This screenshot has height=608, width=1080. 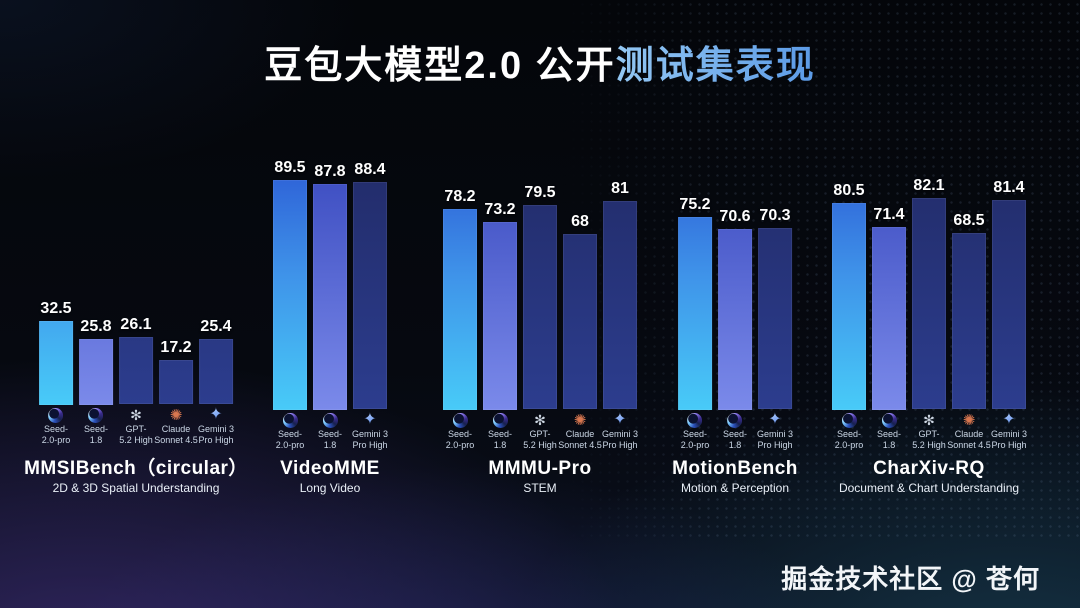 I want to click on bar-column: 71.4 Seed- 1.8, so click(x=889, y=329).